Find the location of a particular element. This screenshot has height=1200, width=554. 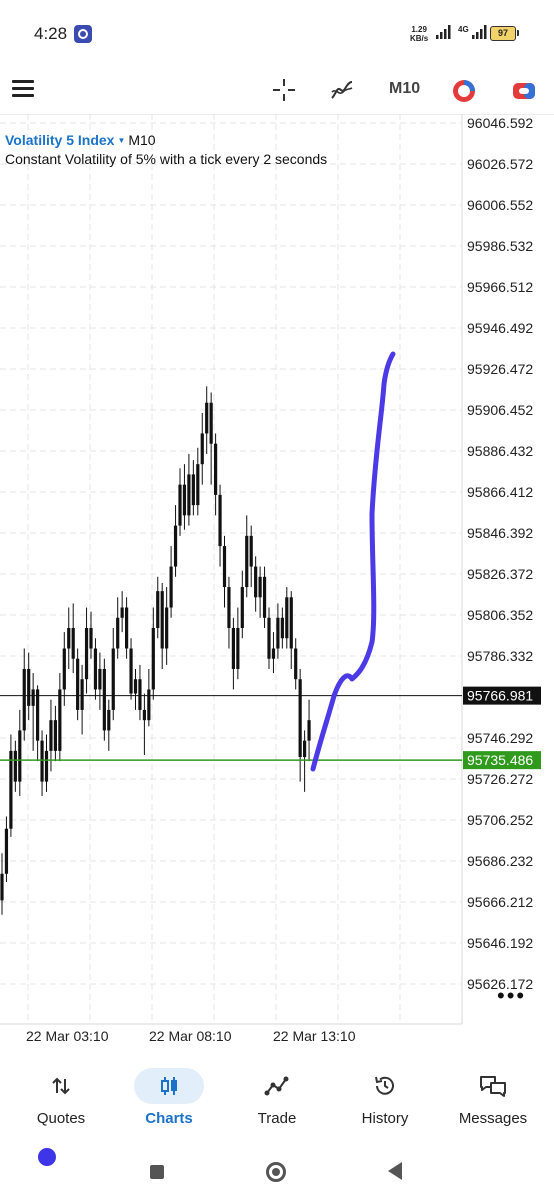

y-axis-label: 95966.512 is located at coordinates (500, 287).